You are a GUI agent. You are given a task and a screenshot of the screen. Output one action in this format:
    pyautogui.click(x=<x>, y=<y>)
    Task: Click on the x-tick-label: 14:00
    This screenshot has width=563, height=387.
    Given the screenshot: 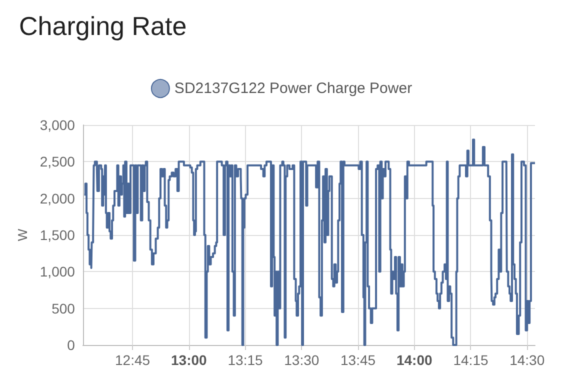 What is the action you would take?
    pyautogui.click(x=414, y=360)
    